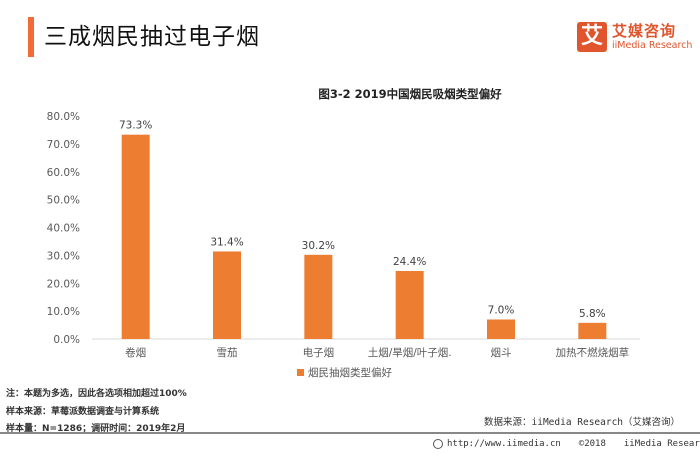 Image resolution: width=700 pixels, height=455 pixels. I want to click on y-tick-label: 40.0%, so click(63, 229).